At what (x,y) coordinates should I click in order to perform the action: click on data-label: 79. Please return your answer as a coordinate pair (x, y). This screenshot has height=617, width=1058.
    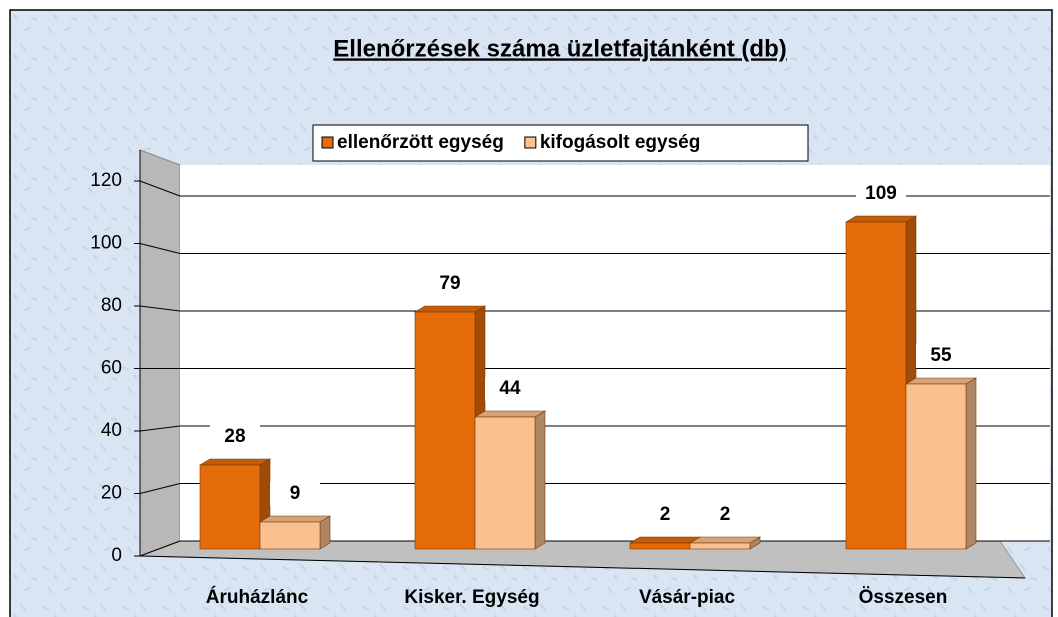
    Looking at the image, I should click on (449, 283).